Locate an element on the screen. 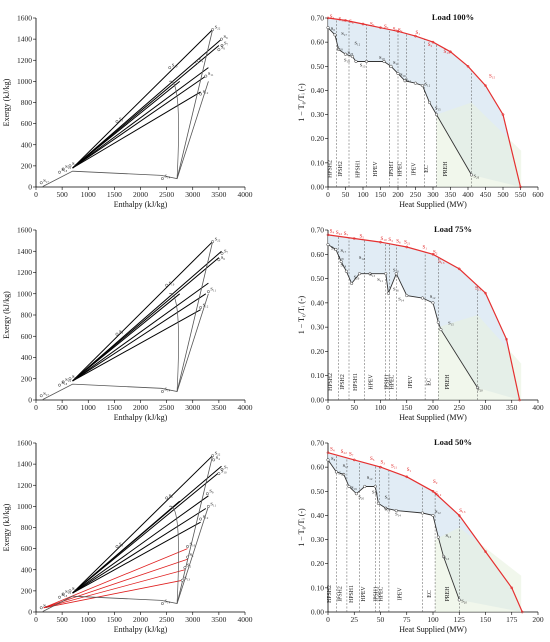  y-tick-label: 0.50 is located at coordinates (317, 278).